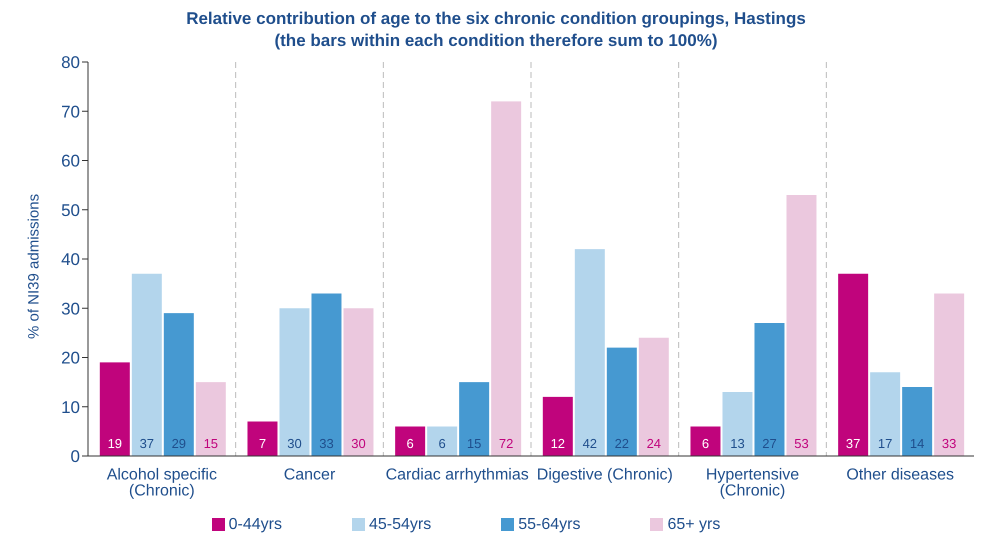 The height and width of the screenshot is (546, 992). Describe the element at coordinates (70, 62) in the screenshot. I see `y-tick-label: 80` at that location.